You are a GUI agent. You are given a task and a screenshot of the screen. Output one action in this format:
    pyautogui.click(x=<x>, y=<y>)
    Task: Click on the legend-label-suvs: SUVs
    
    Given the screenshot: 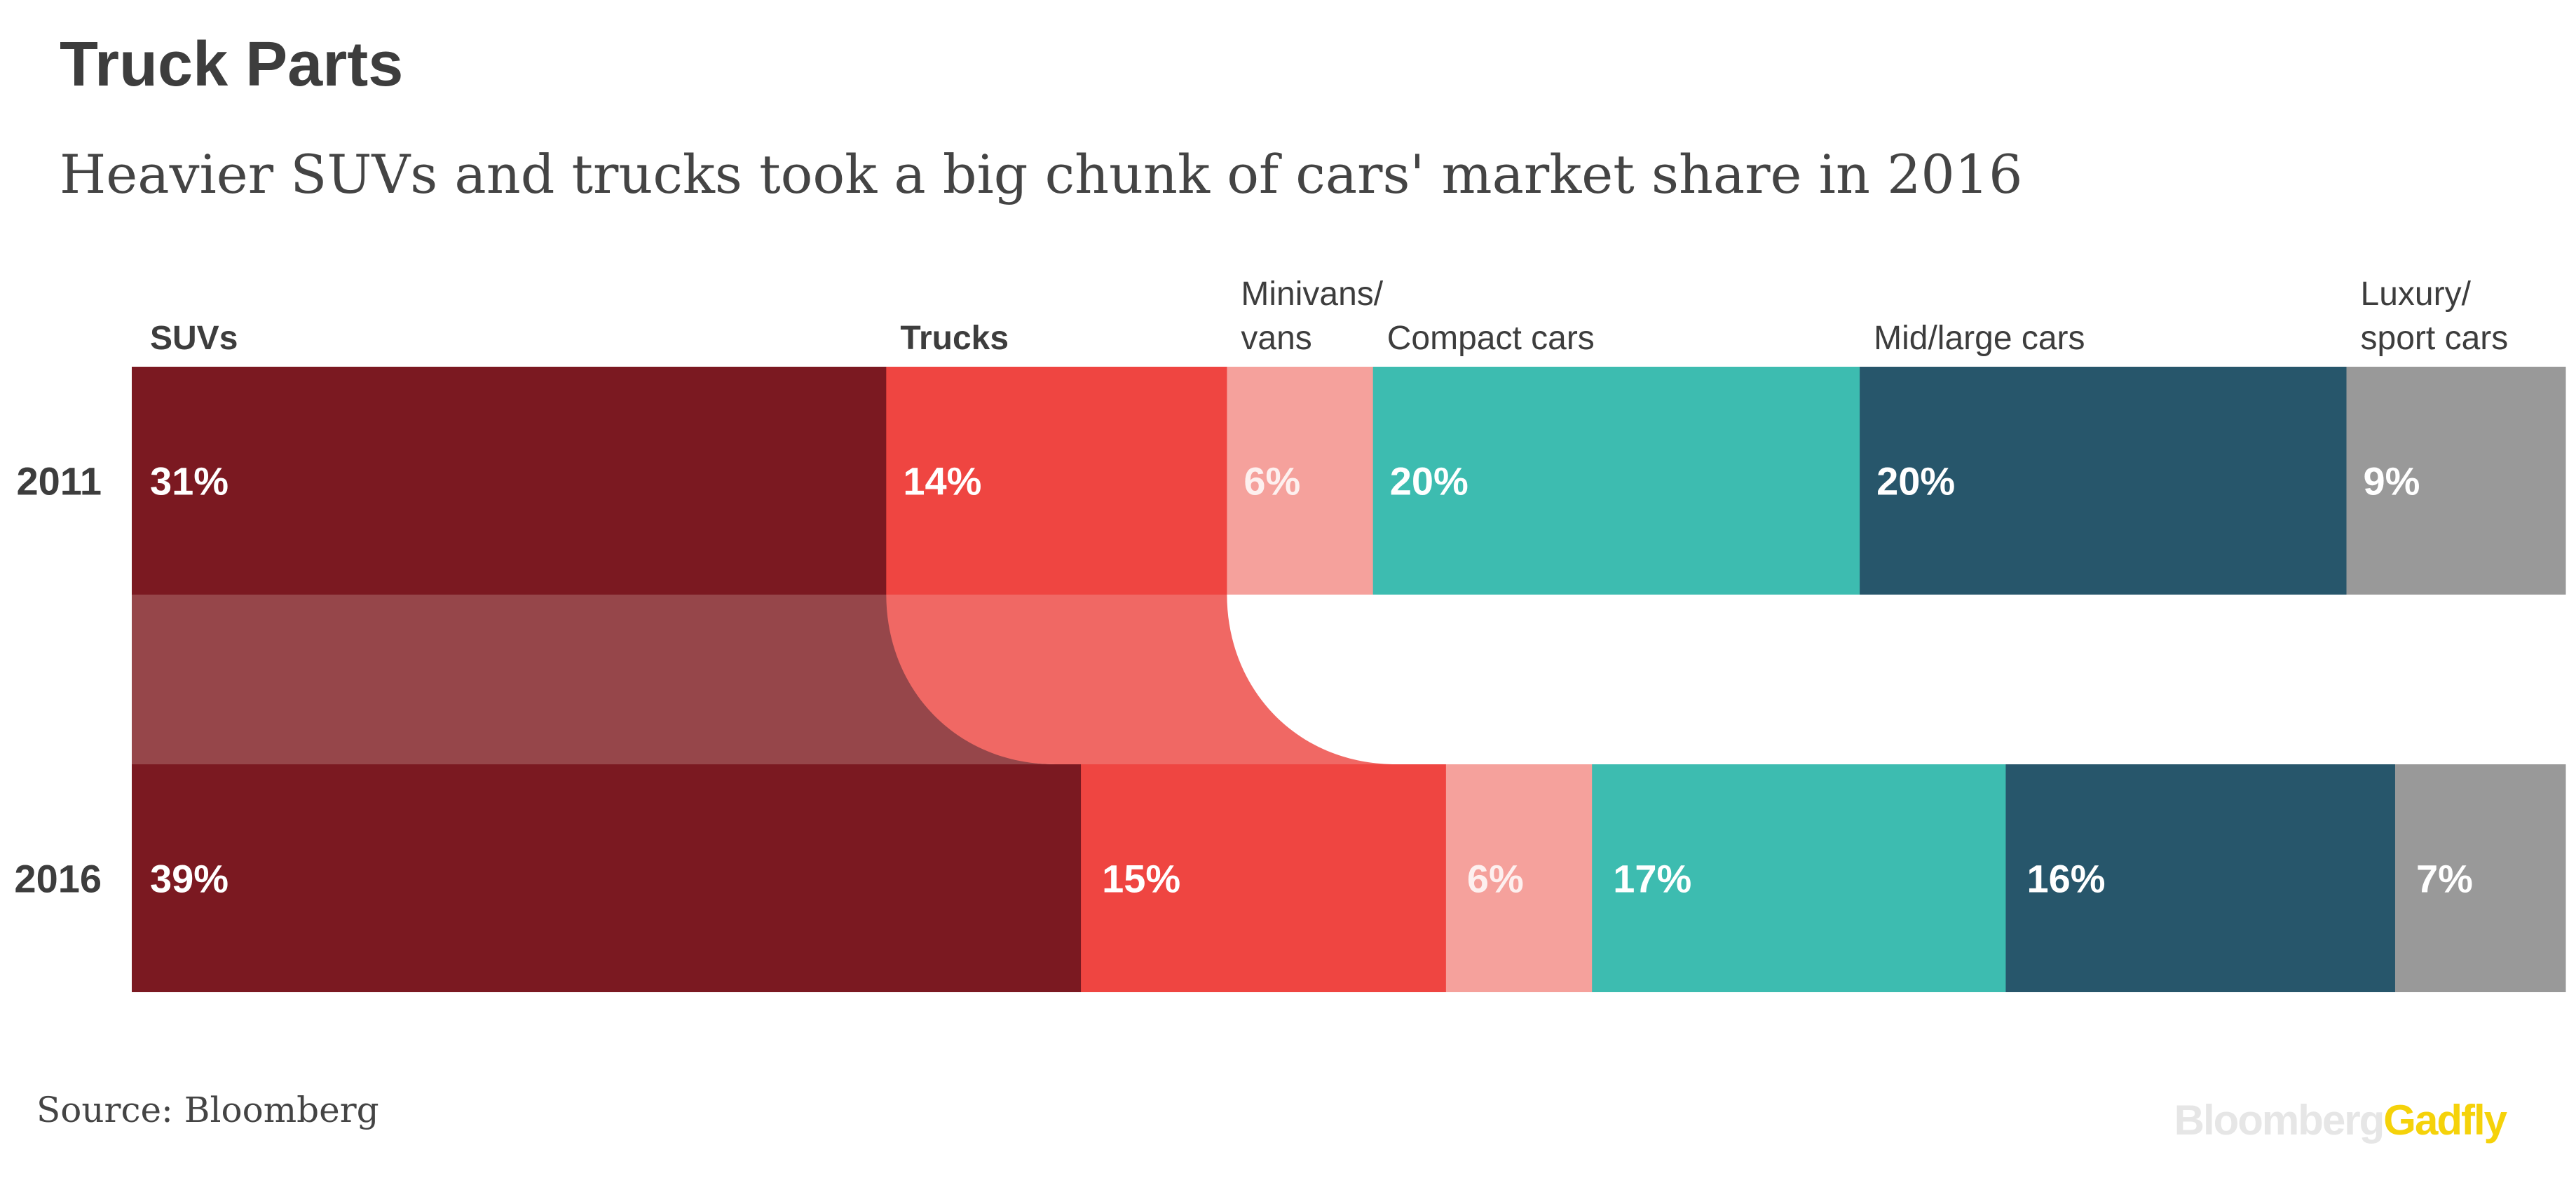 What is the action you would take?
    pyautogui.click(x=194, y=338)
    